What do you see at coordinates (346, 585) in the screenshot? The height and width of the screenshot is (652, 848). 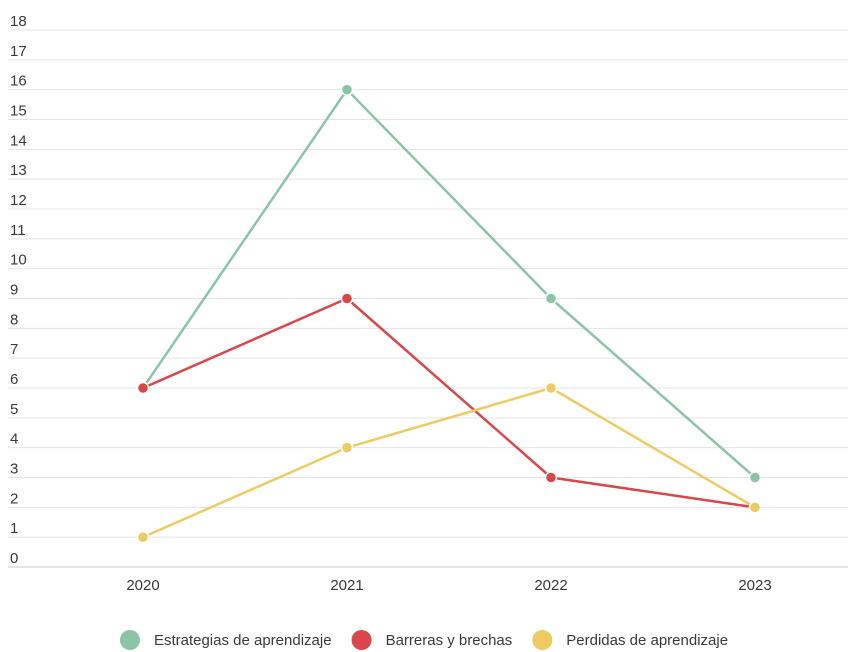 I see `x-tick-label: 2021` at bounding box center [346, 585].